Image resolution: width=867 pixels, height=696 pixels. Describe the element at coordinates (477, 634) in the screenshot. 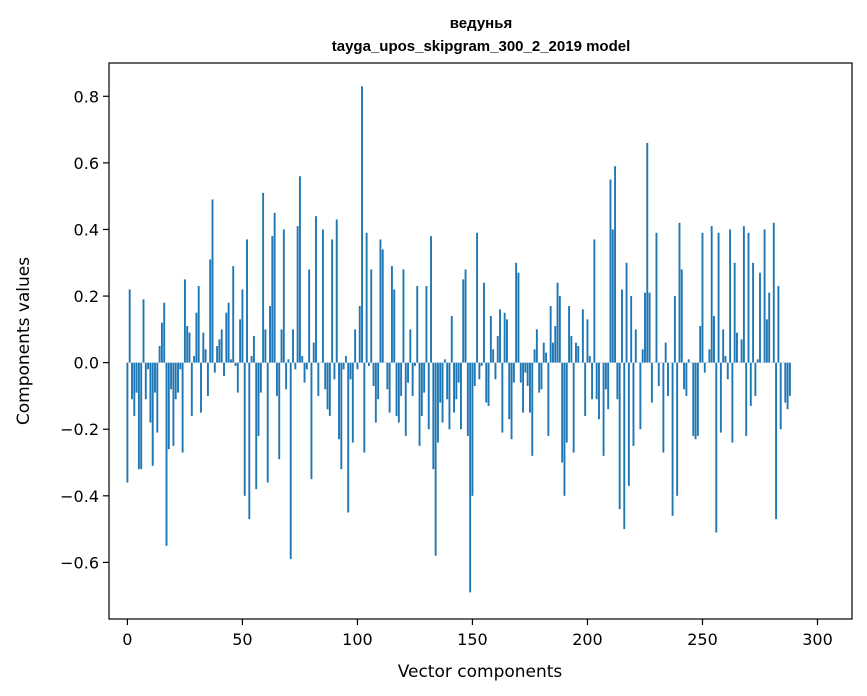

I see `x-axis-ticks: 0 50 100 150 200 250 300` at that location.